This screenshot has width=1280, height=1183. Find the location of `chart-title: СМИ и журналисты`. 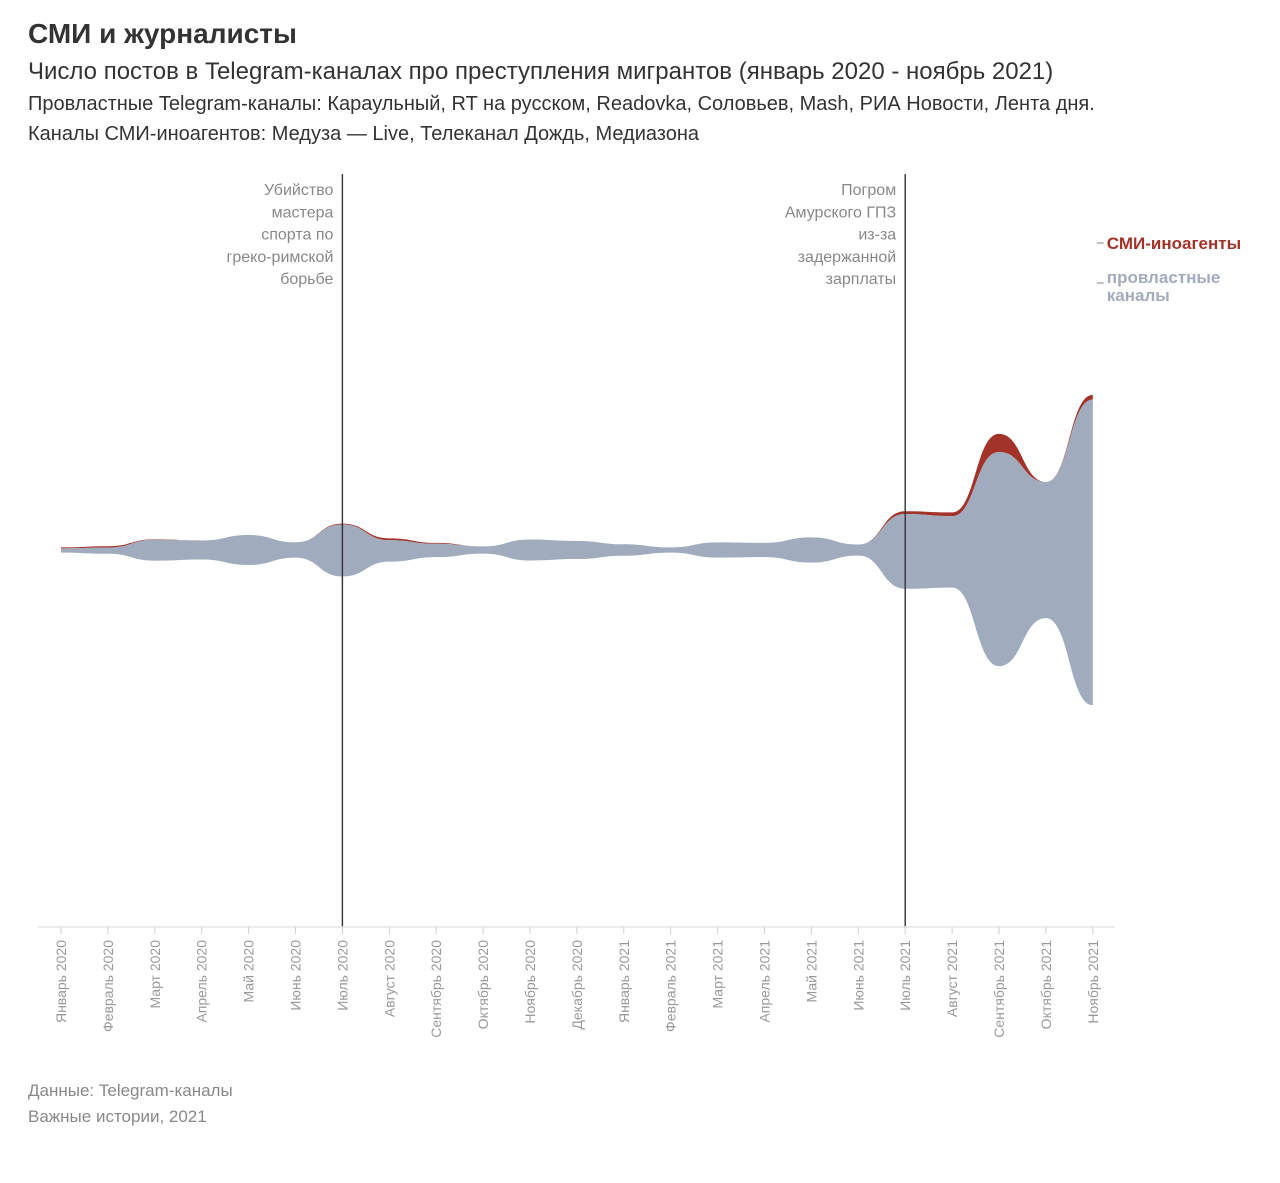

chart-title: СМИ и журналисты is located at coordinates (162, 33).